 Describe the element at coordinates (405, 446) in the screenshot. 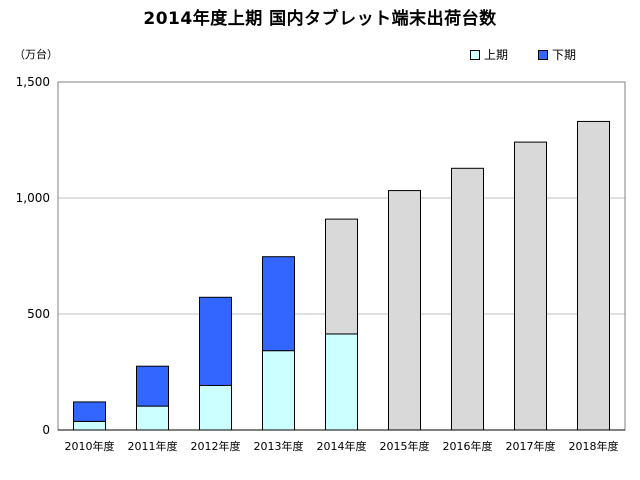

I see `x-tick-label: 2015年度` at that location.